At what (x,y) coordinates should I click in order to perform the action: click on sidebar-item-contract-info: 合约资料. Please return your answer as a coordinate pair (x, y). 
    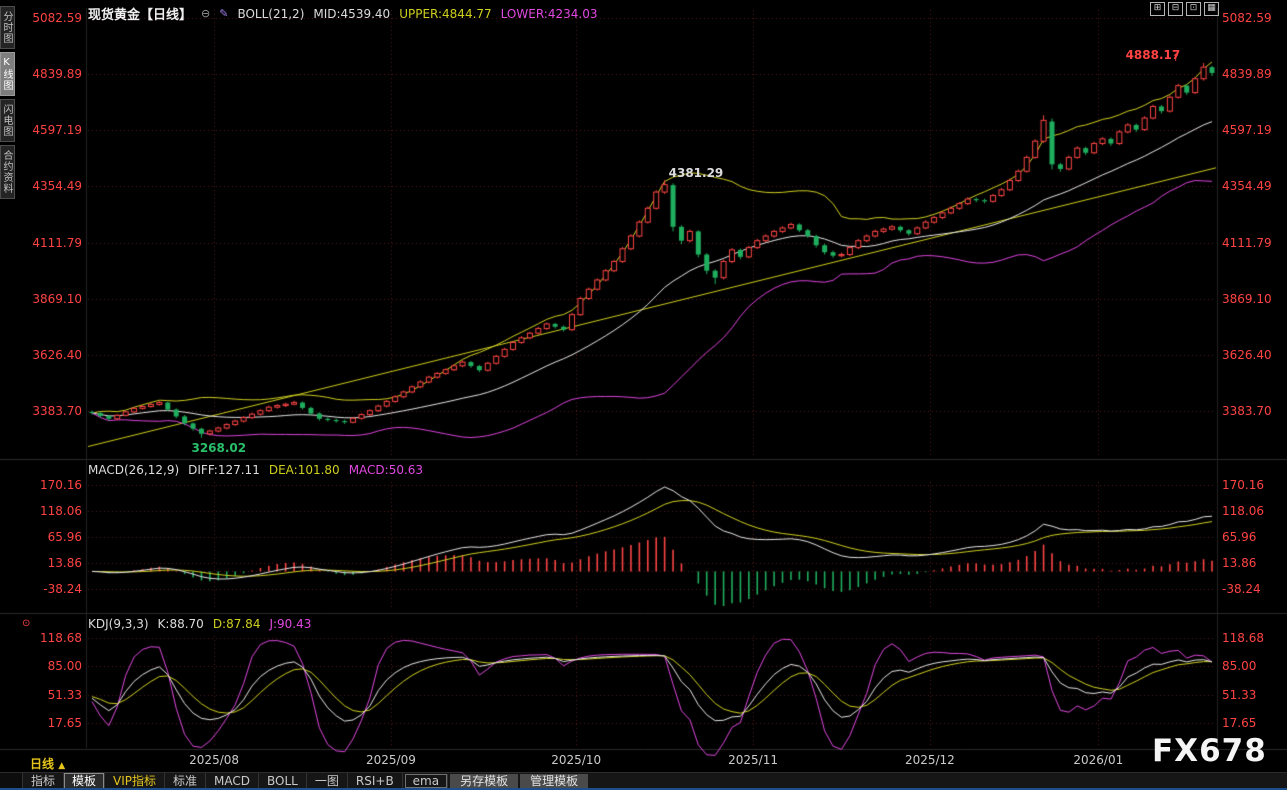
    Looking at the image, I should click on (7, 172).